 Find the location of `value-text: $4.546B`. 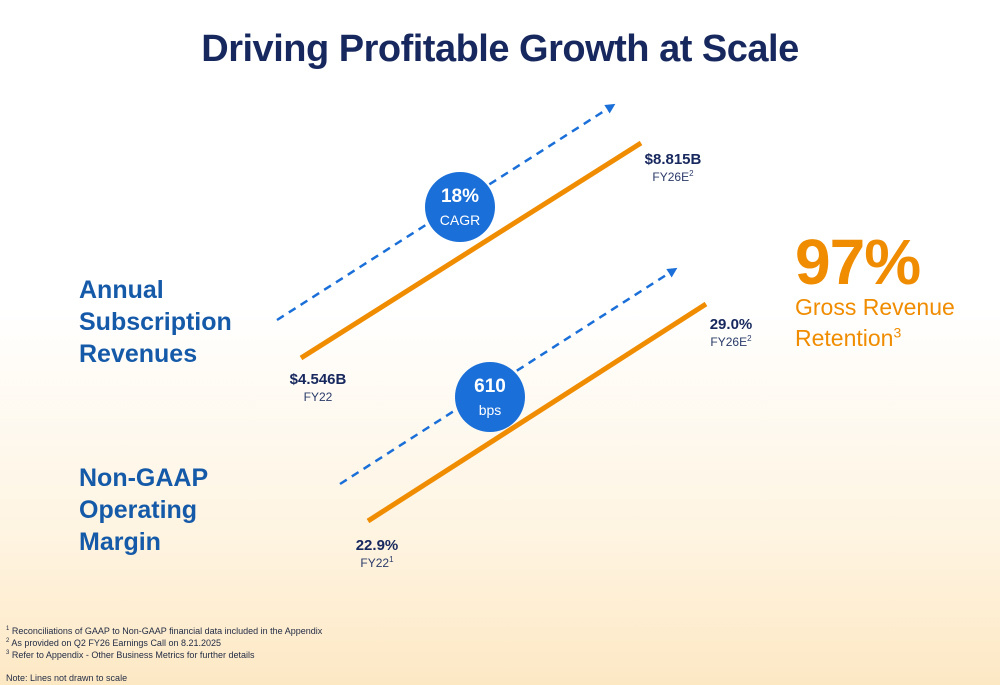

value-text: $4.546B is located at coordinates (318, 379).